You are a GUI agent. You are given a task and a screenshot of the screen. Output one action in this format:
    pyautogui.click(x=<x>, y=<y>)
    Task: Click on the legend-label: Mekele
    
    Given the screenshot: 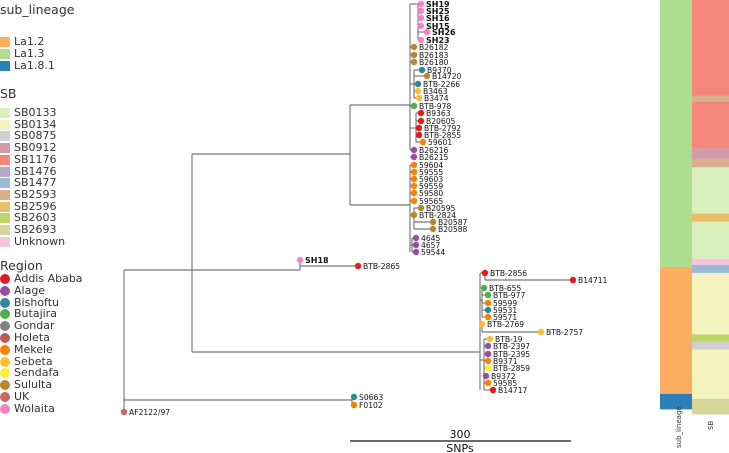 What is the action you would take?
    pyautogui.click(x=33, y=349)
    